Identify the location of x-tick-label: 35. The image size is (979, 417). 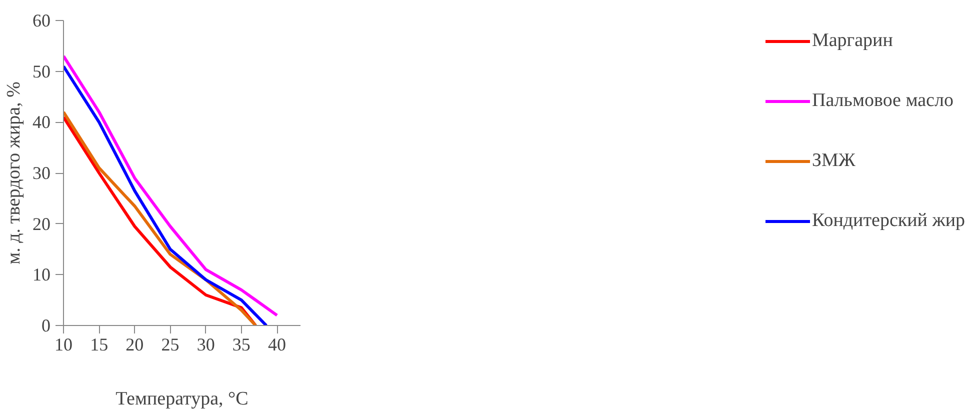
(241, 344).